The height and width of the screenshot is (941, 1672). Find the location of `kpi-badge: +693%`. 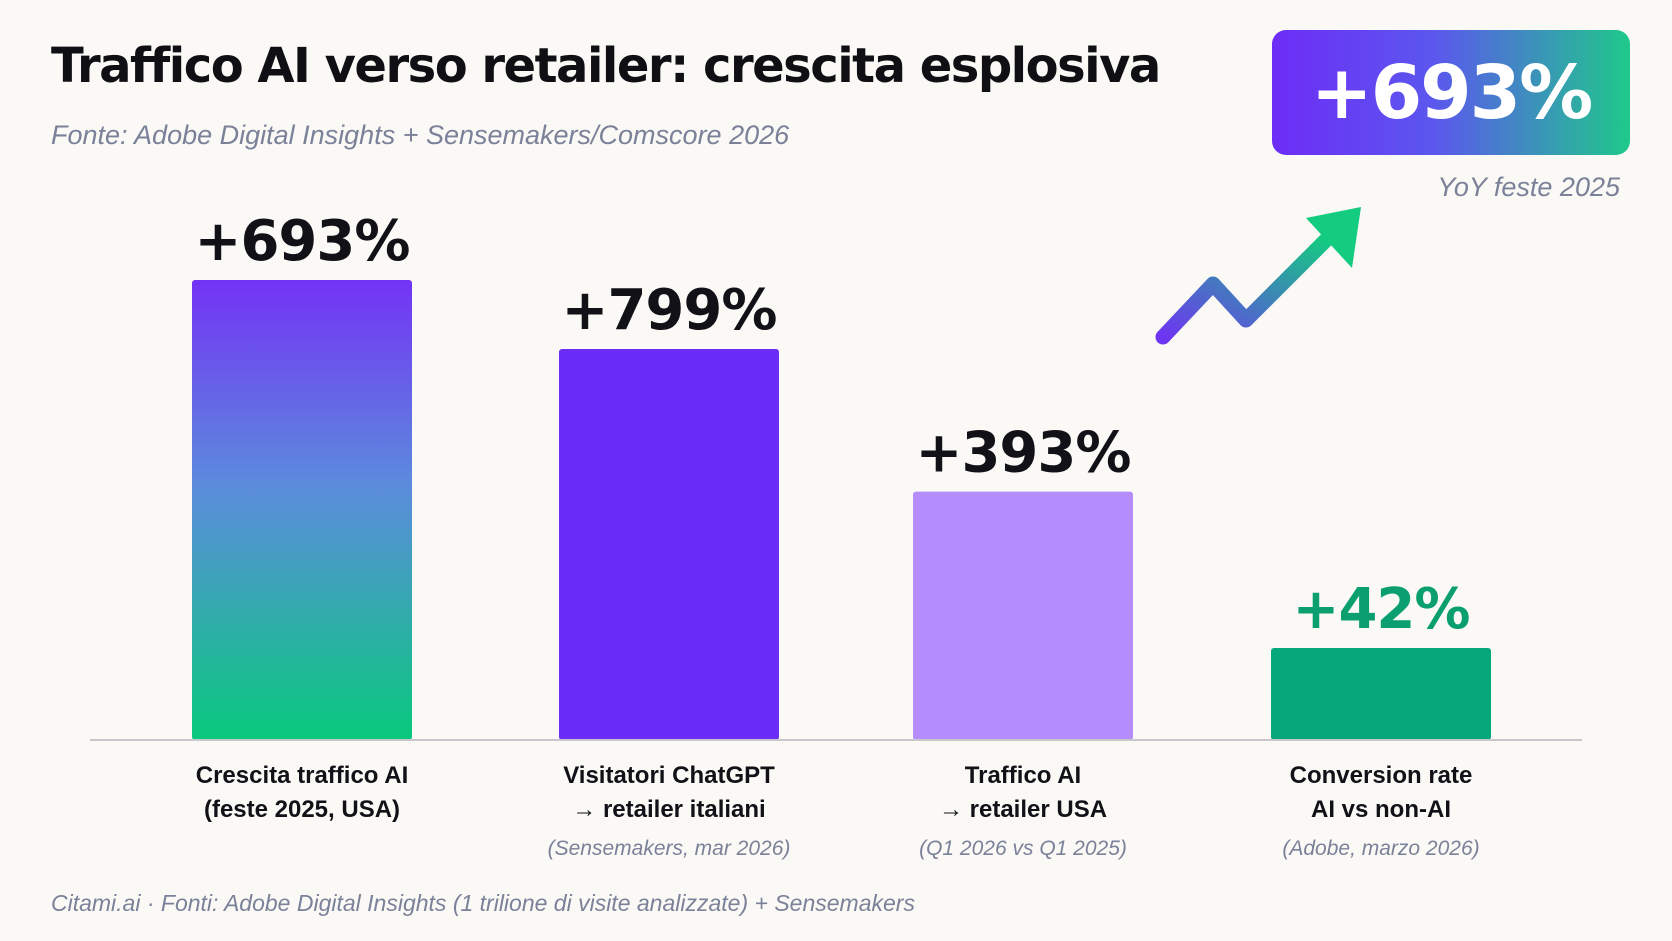

kpi-badge: +693% is located at coordinates (1451, 92).